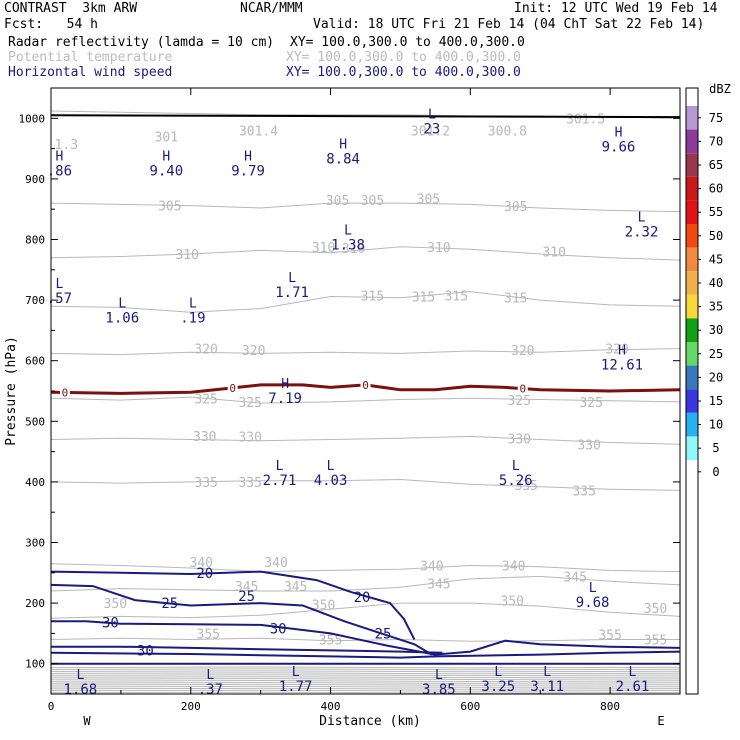 The width and height of the screenshot is (740, 740). Describe the element at coordinates (692, 97) in the screenshot. I see `colorbar-top` at that location.